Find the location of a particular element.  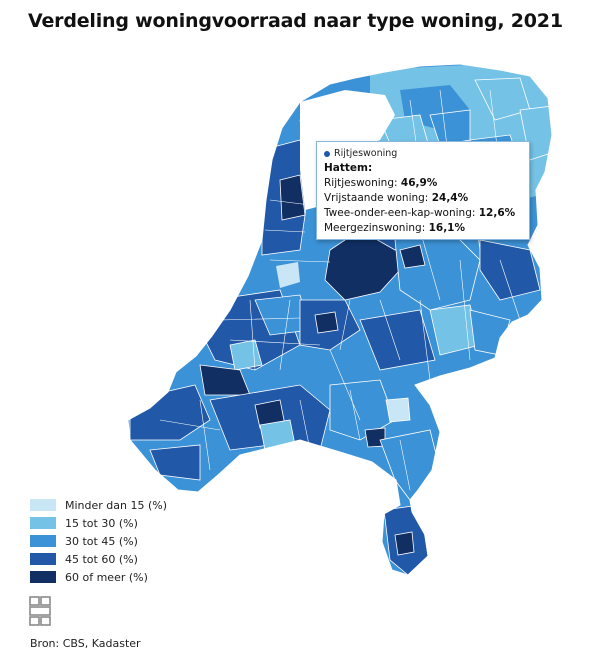

legend-item: 60 of meer (%) is located at coordinates (98, 577).